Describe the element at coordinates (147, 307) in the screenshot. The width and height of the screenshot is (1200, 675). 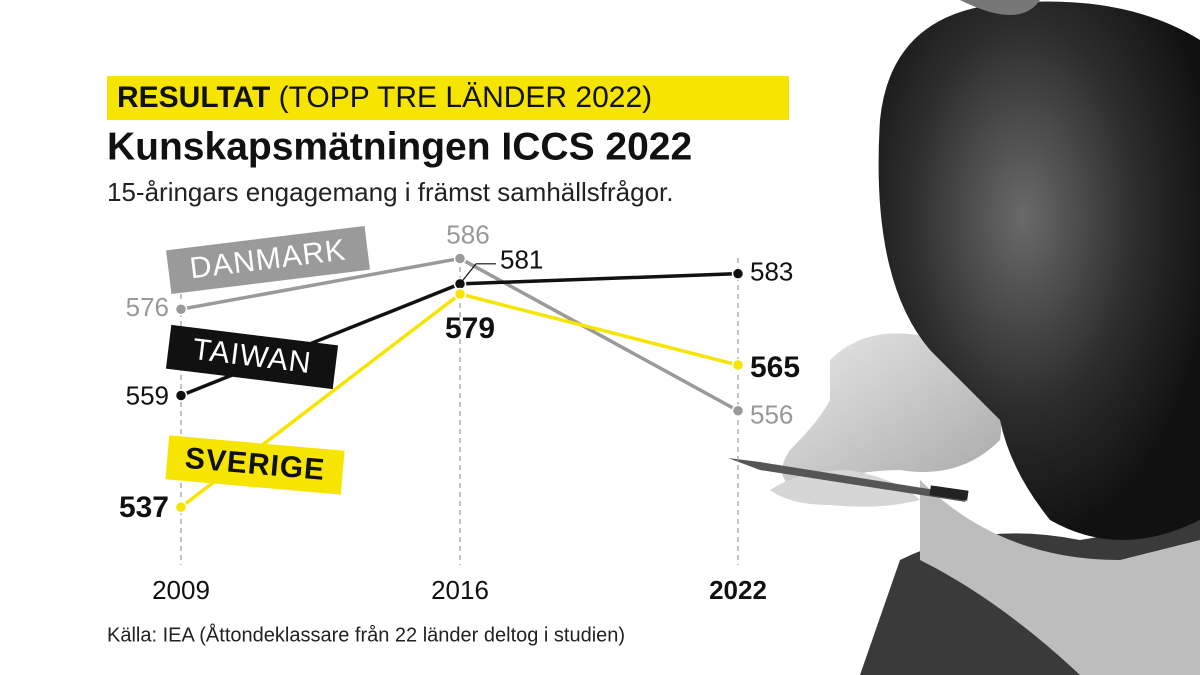
I see `value-label: 576` at that location.